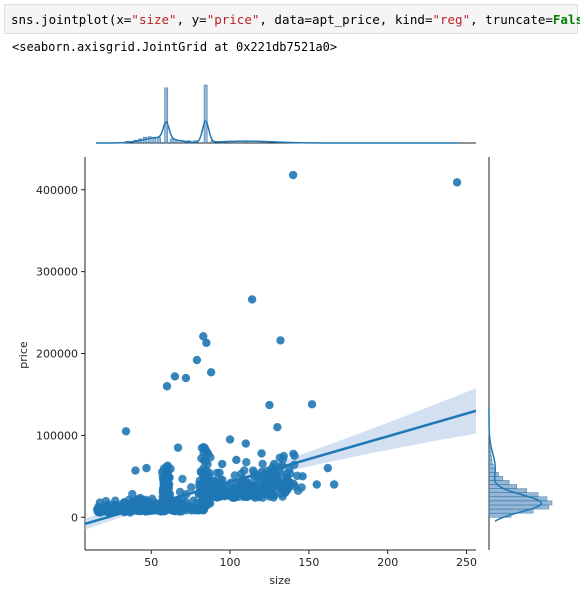 The height and width of the screenshot is (599, 580). Describe the element at coordinates (387, 562) in the screenshot. I see `x-tick-label: 200` at that location.